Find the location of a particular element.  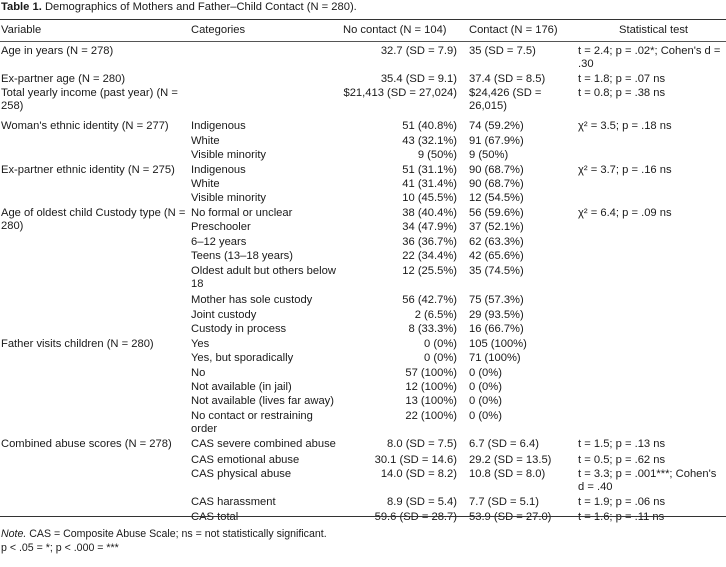

row-contact: 62 (63.3%) is located at coordinates (496, 242).